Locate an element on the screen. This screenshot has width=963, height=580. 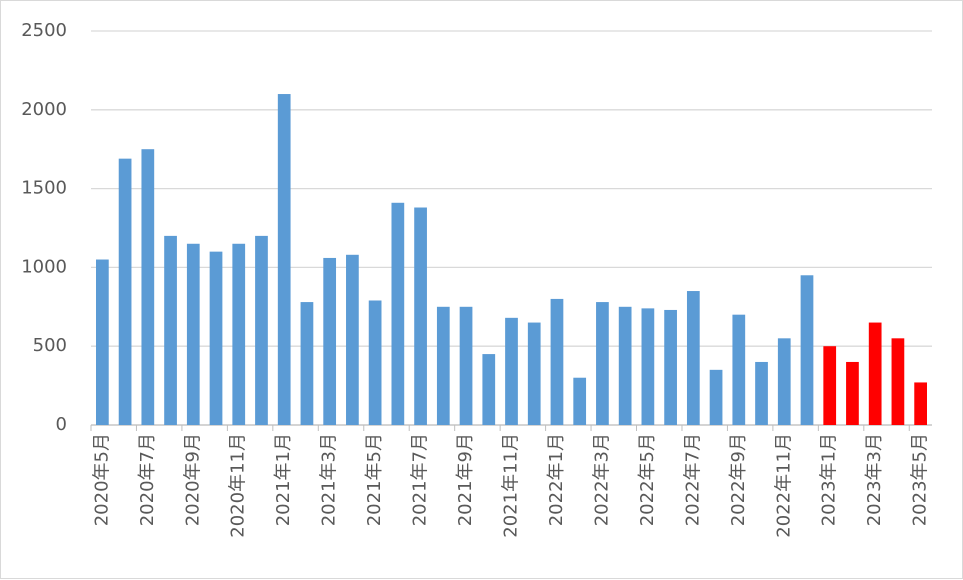
x-tick-label: 2020年7月 is located at coordinates (147, 479).